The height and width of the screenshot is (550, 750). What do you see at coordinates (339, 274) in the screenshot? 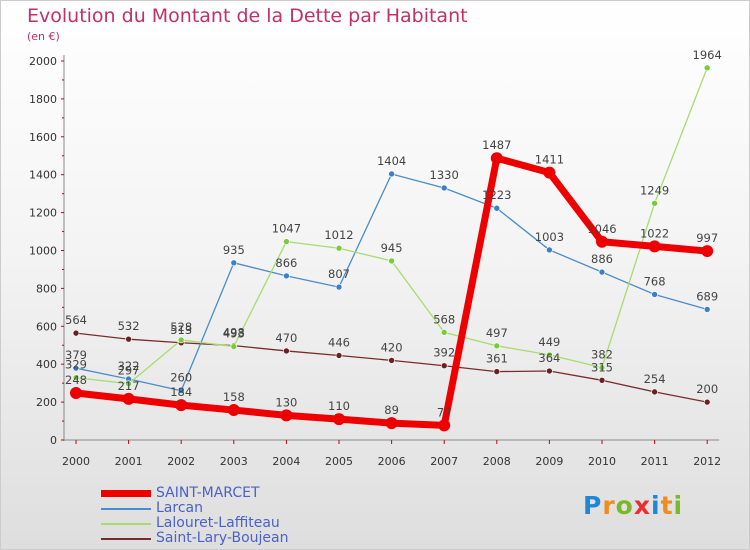
I see `data-label: 807` at bounding box center [339, 274].